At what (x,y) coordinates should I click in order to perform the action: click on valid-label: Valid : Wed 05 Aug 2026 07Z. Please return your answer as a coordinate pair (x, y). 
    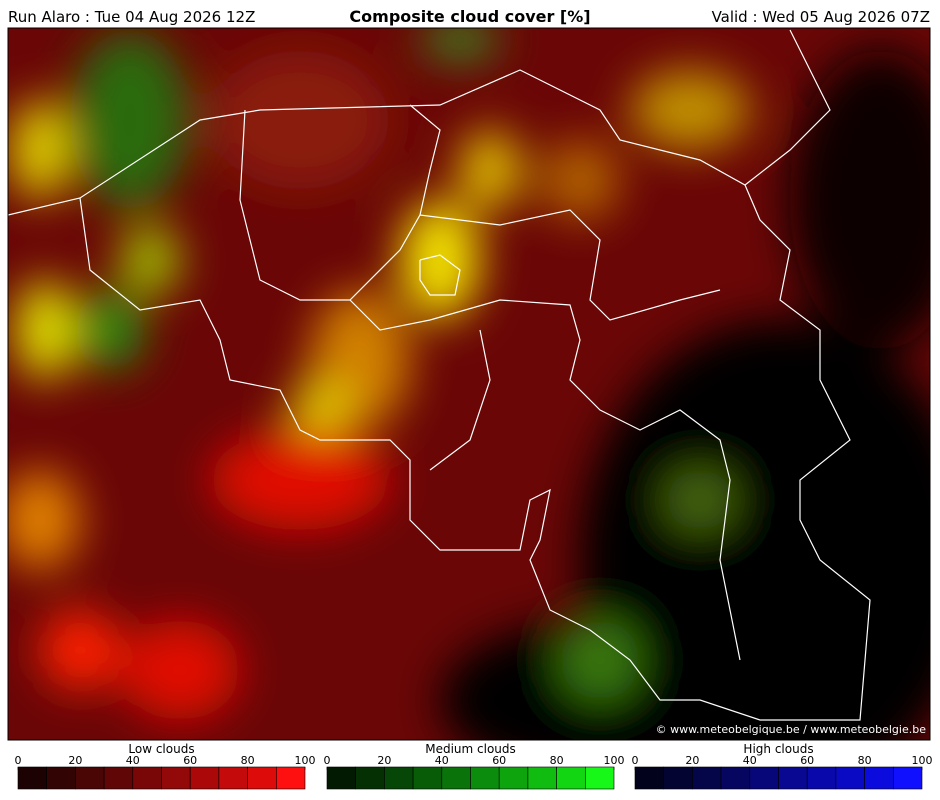
    Looking at the image, I should click on (821, 17).